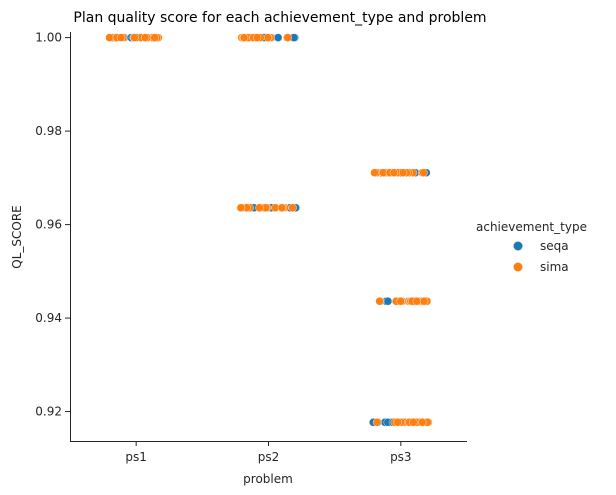 This screenshot has height=495, width=616. I want to click on y-tick-label: 0.94, so click(48, 318).